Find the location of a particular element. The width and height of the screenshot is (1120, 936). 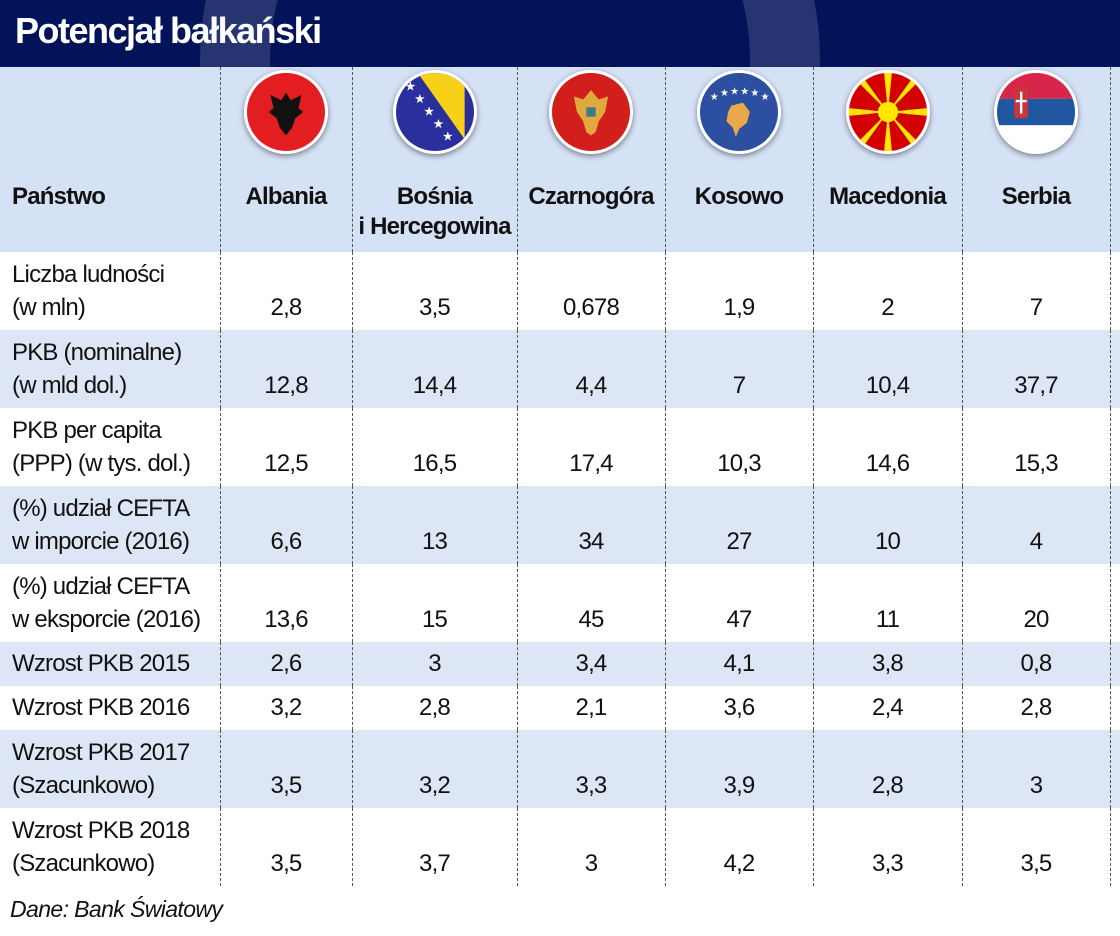

country-header: ★ ★ ★ ★ ★ ★ Kosowo is located at coordinates (738, 159).